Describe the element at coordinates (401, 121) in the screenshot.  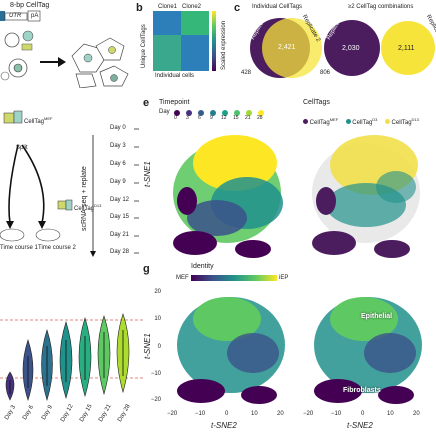
I see `celltags-legend-item: CellTagD13` at that location.